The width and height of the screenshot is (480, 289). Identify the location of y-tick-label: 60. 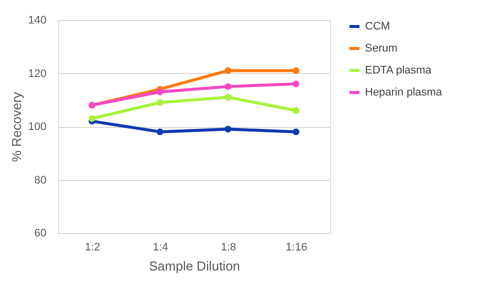
(40, 234).